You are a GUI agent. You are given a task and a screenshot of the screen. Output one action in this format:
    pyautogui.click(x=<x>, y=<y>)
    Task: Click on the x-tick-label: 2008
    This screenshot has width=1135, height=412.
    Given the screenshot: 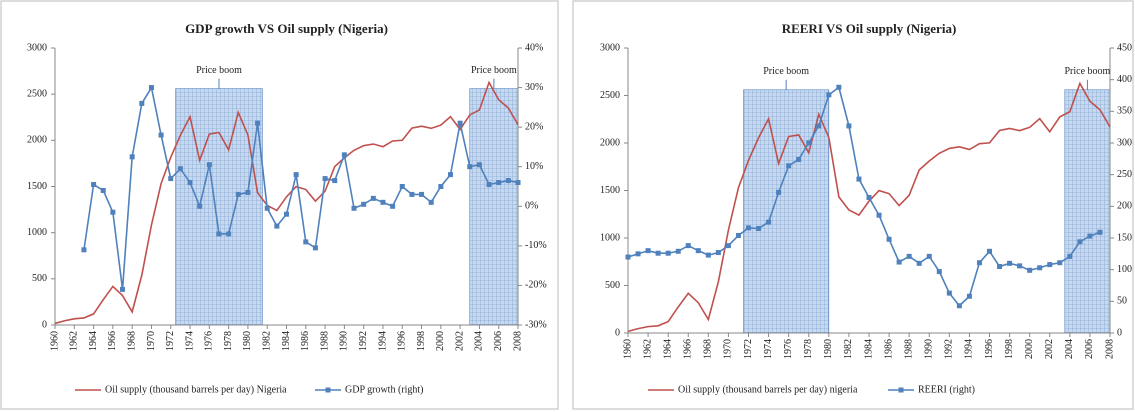 What is the action you would take?
    pyautogui.click(x=1109, y=349)
    